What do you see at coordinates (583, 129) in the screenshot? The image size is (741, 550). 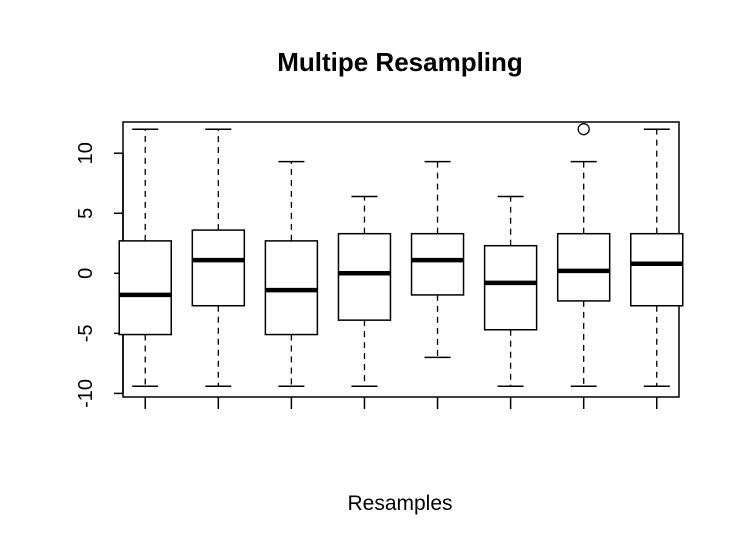 I see `outlier-point` at bounding box center [583, 129].